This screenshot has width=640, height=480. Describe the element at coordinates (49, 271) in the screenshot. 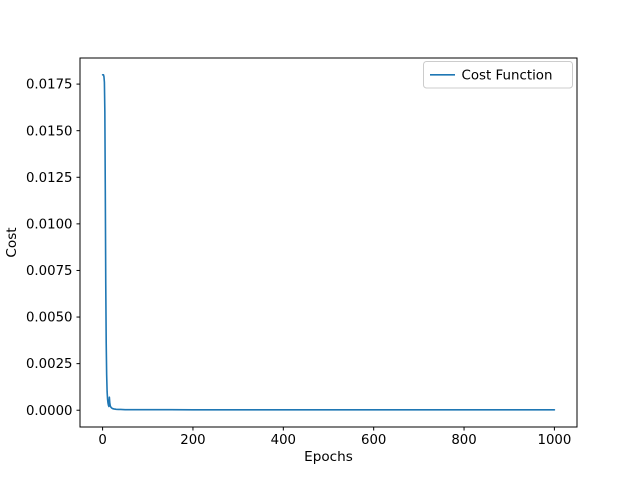

I see `y-tick-label: 0.0075` at that location.